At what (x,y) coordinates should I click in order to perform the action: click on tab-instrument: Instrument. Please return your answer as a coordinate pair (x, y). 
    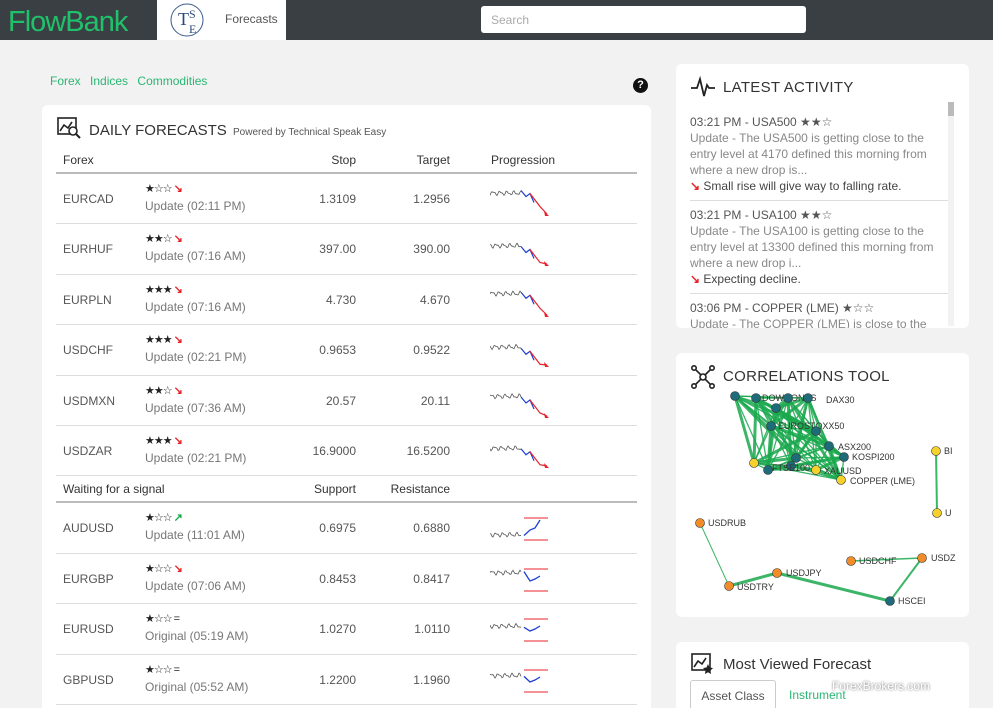
    Looking at the image, I should click on (817, 695).